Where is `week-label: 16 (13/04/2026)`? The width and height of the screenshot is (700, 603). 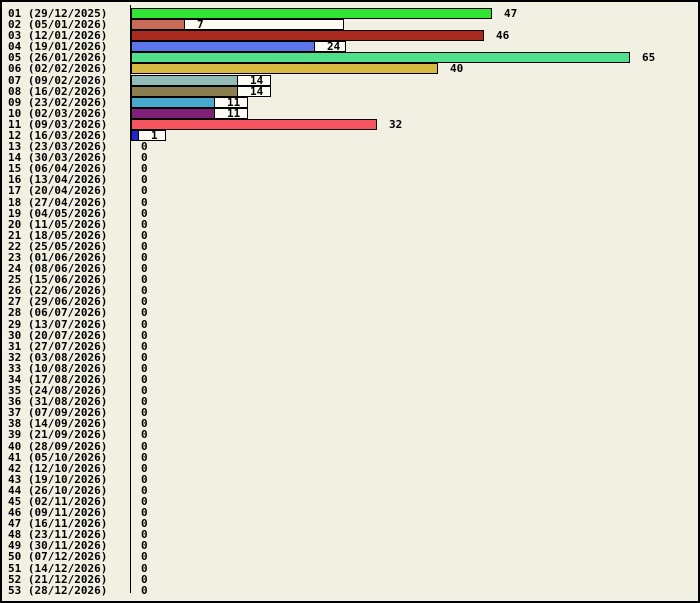 week-label: 16 (13/04/2026) is located at coordinates (58, 179).